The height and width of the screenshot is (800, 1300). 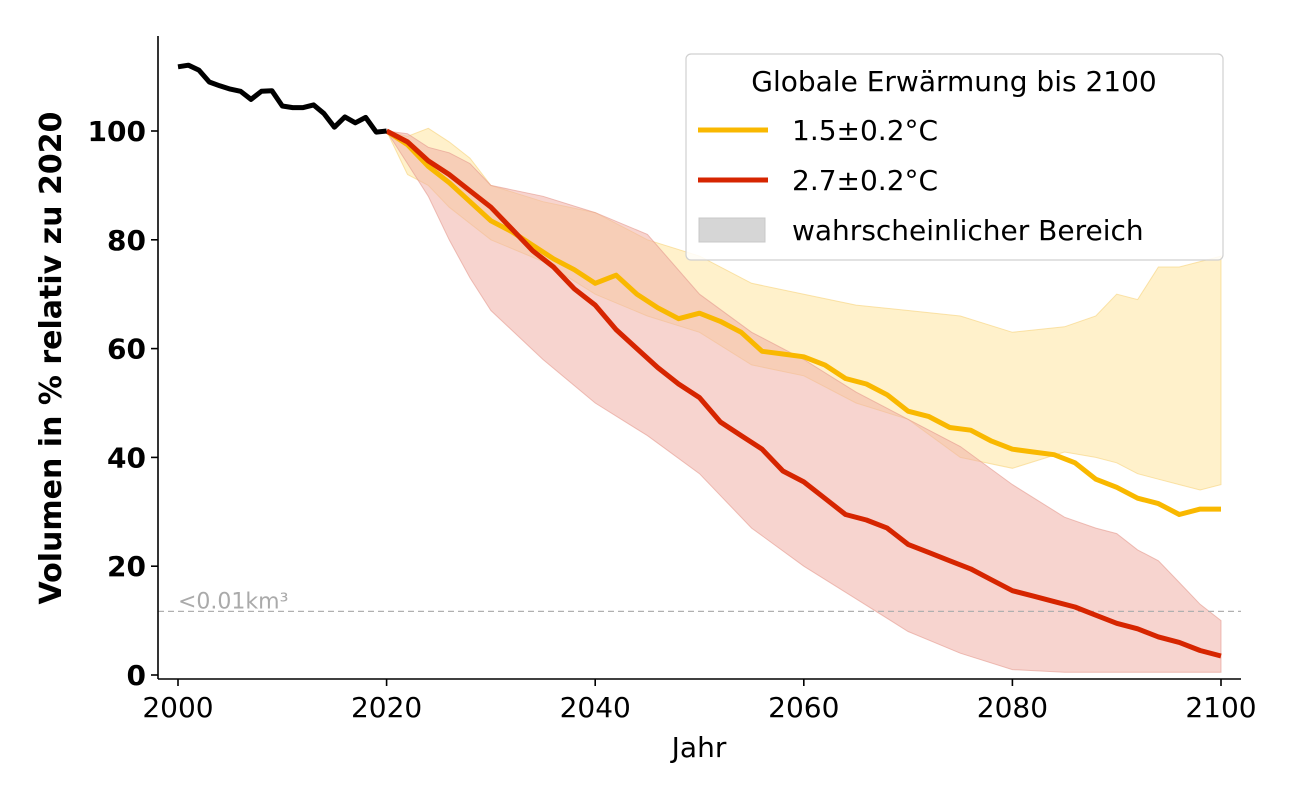 I want to click on x-axis-title: Jahr, so click(x=698, y=747).